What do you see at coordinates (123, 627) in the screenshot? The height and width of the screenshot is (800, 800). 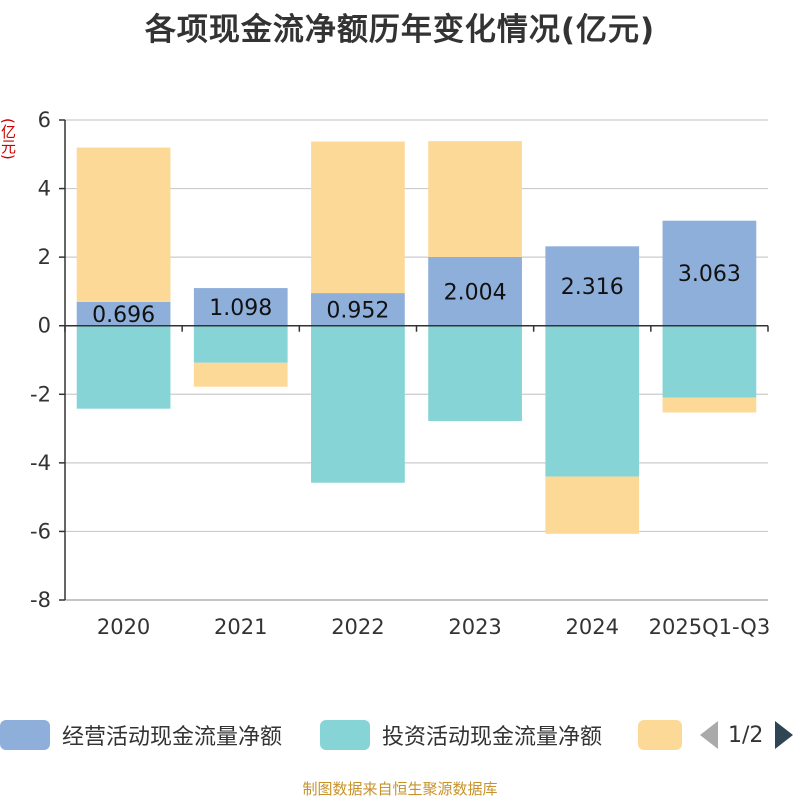 I see `x-tick-label: 2020` at bounding box center [123, 627].